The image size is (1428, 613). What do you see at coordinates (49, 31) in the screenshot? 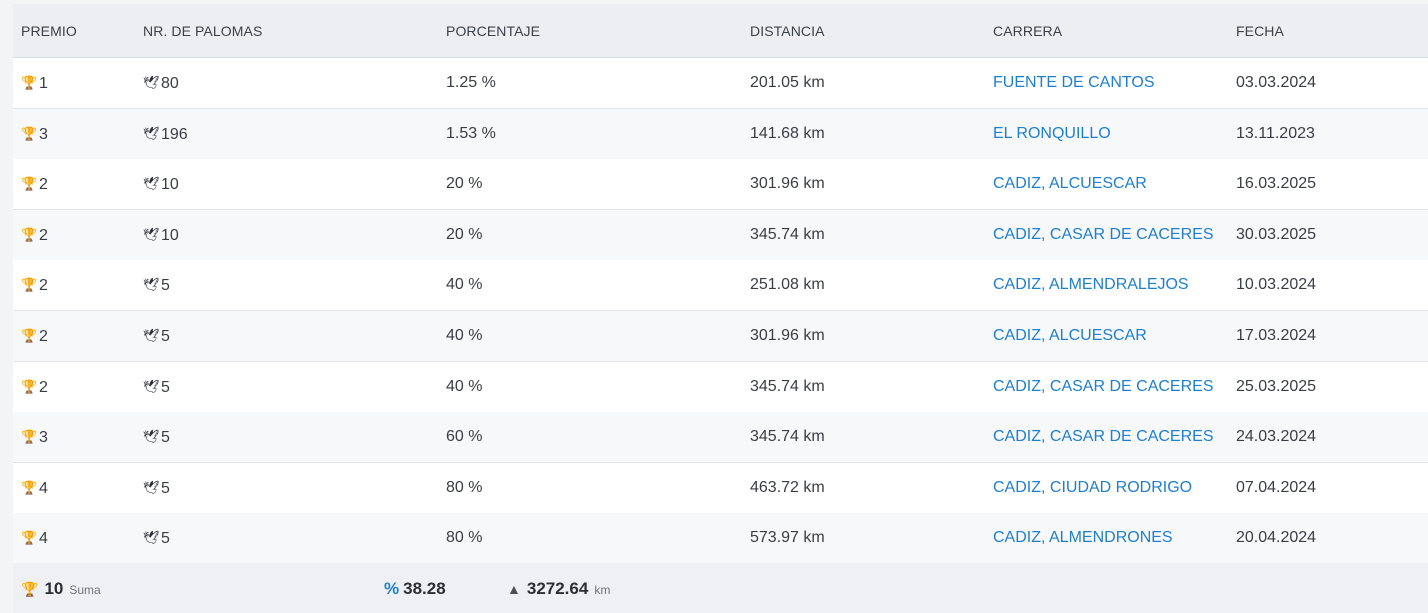
I see `header-premio: PREMIO` at bounding box center [49, 31].